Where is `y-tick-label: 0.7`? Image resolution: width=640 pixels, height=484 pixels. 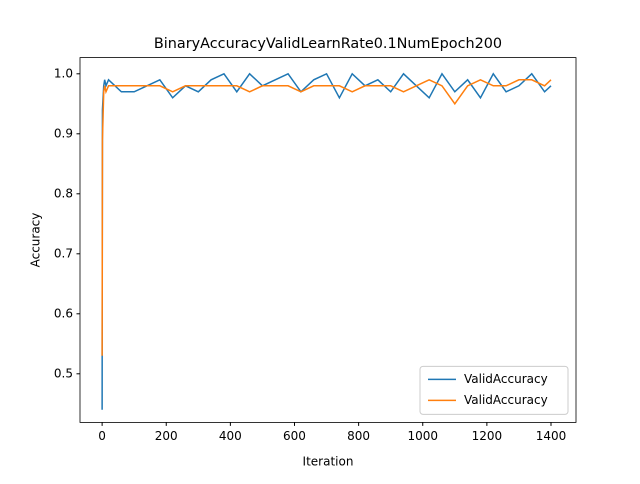
y-tick-label: 0.7 is located at coordinates (63, 253).